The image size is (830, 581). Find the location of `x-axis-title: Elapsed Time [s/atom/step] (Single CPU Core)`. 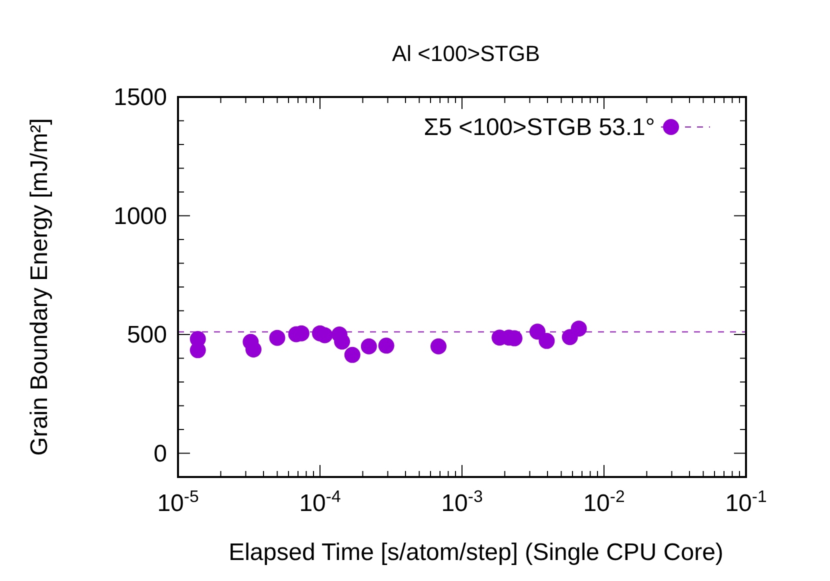

x-axis-title: Elapsed Time [s/atom/step] (Single CPU Core) is located at coordinates (476, 552).